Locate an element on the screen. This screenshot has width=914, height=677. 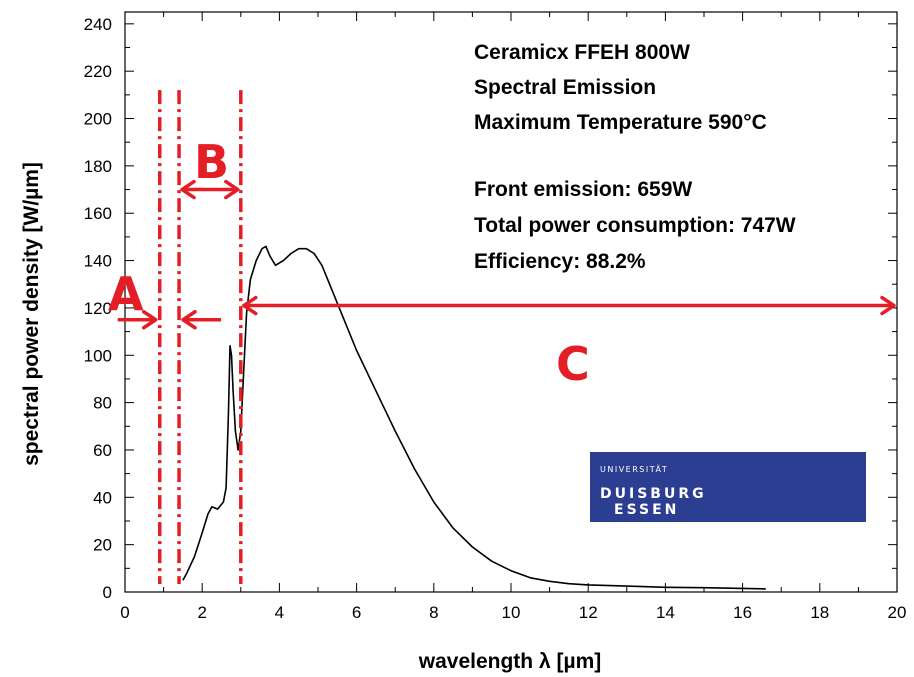
region-b-arrow-head-left is located at coordinates (188, 189).